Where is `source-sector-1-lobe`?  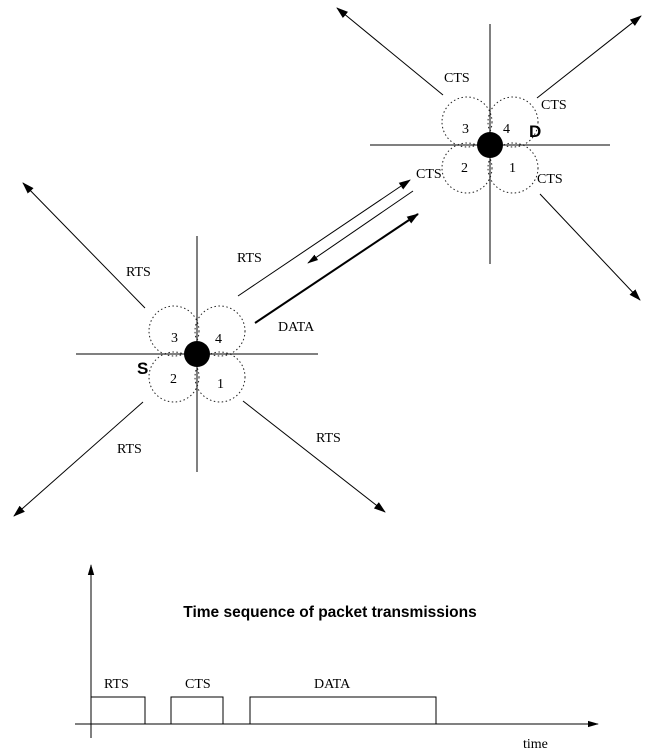
source-sector-1-lobe is located at coordinates (220, 377).